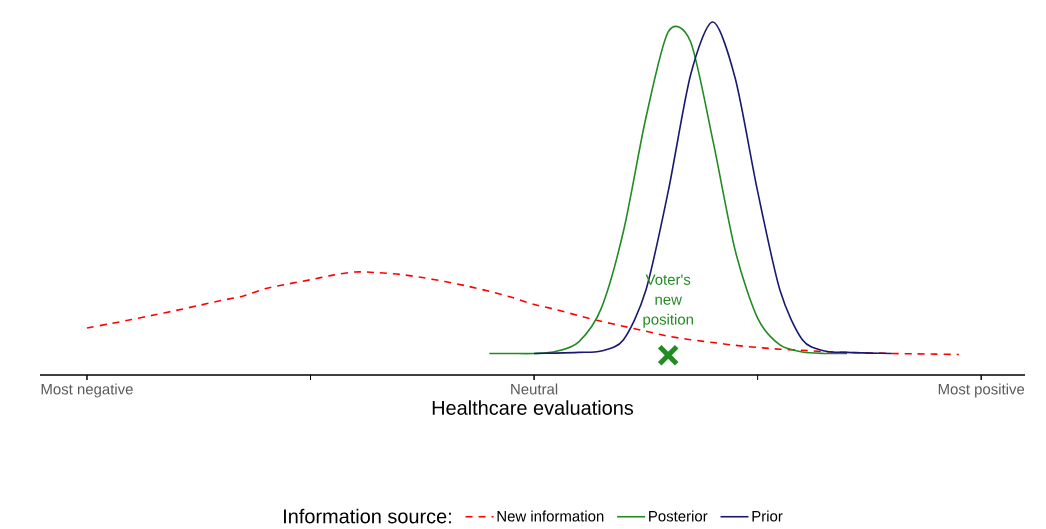  Describe the element at coordinates (534, 389) in the screenshot. I see `x-tick-label: Neutral` at that location.